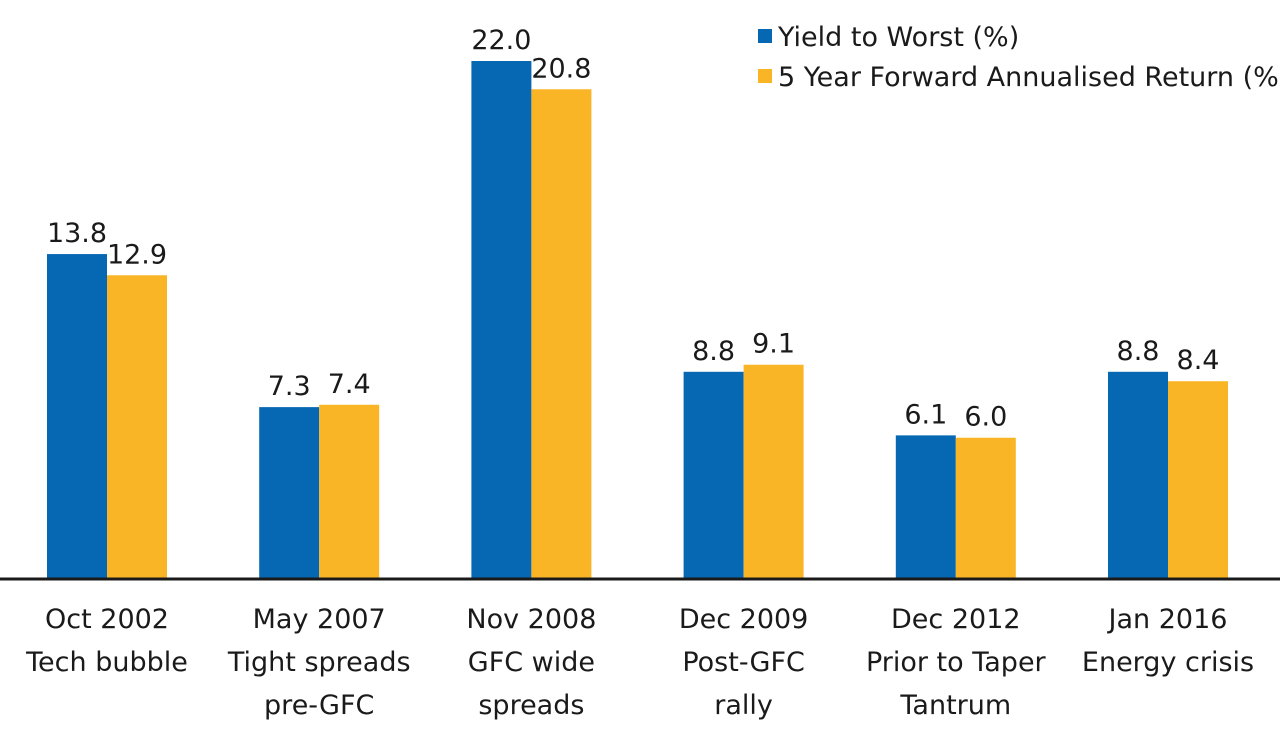 The height and width of the screenshot is (740, 1280). What do you see at coordinates (137, 254) in the screenshot?
I see `value-label: 12.9` at bounding box center [137, 254].